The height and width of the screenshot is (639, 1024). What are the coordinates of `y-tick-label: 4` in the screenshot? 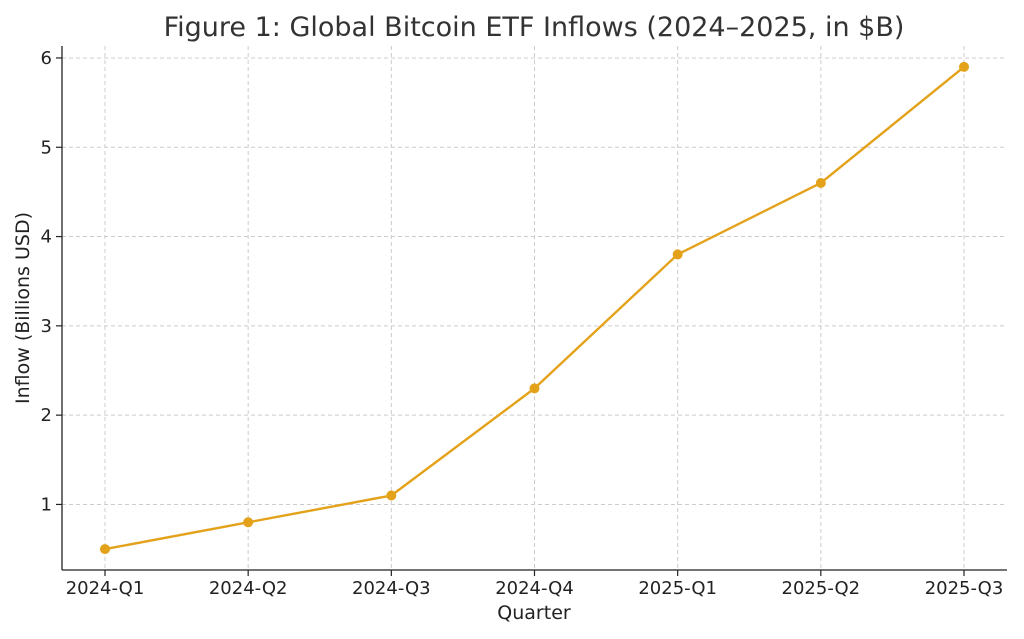 It's located at (46, 237).